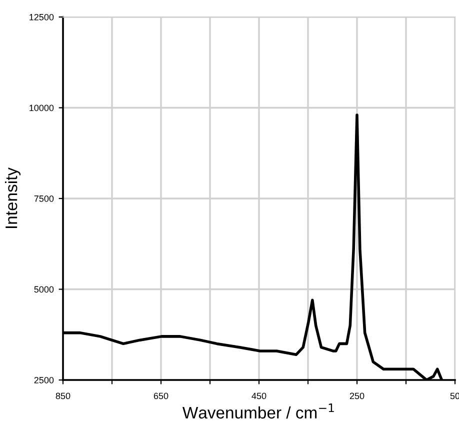 Image resolution: width=459 pixels, height=428 pixels. Describe the element at coordinates (161, 396) in the screenshot. I see `x-tick-label: 650` at that location.